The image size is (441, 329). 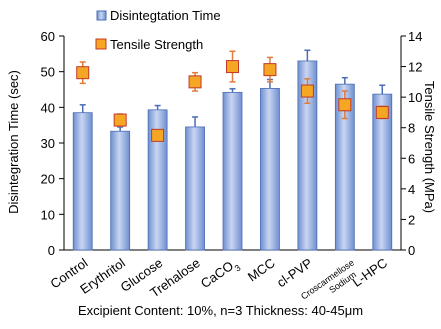 I want to click on right-tick-label: 2, so click(x=411, y=219).